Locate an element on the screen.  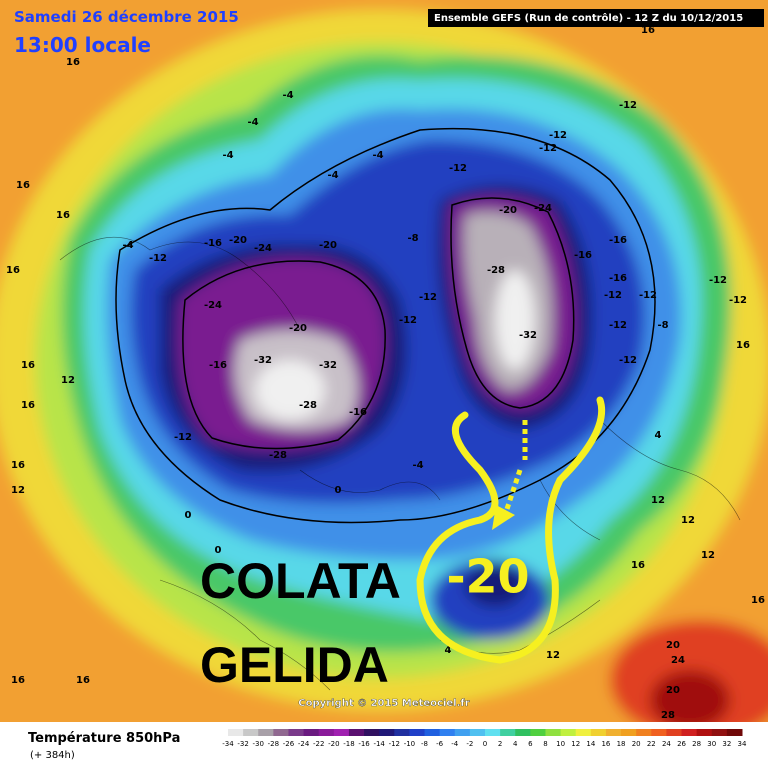
copyright: Copyright © 2015 Meteociel.fr is located at coordinates (383, 703).